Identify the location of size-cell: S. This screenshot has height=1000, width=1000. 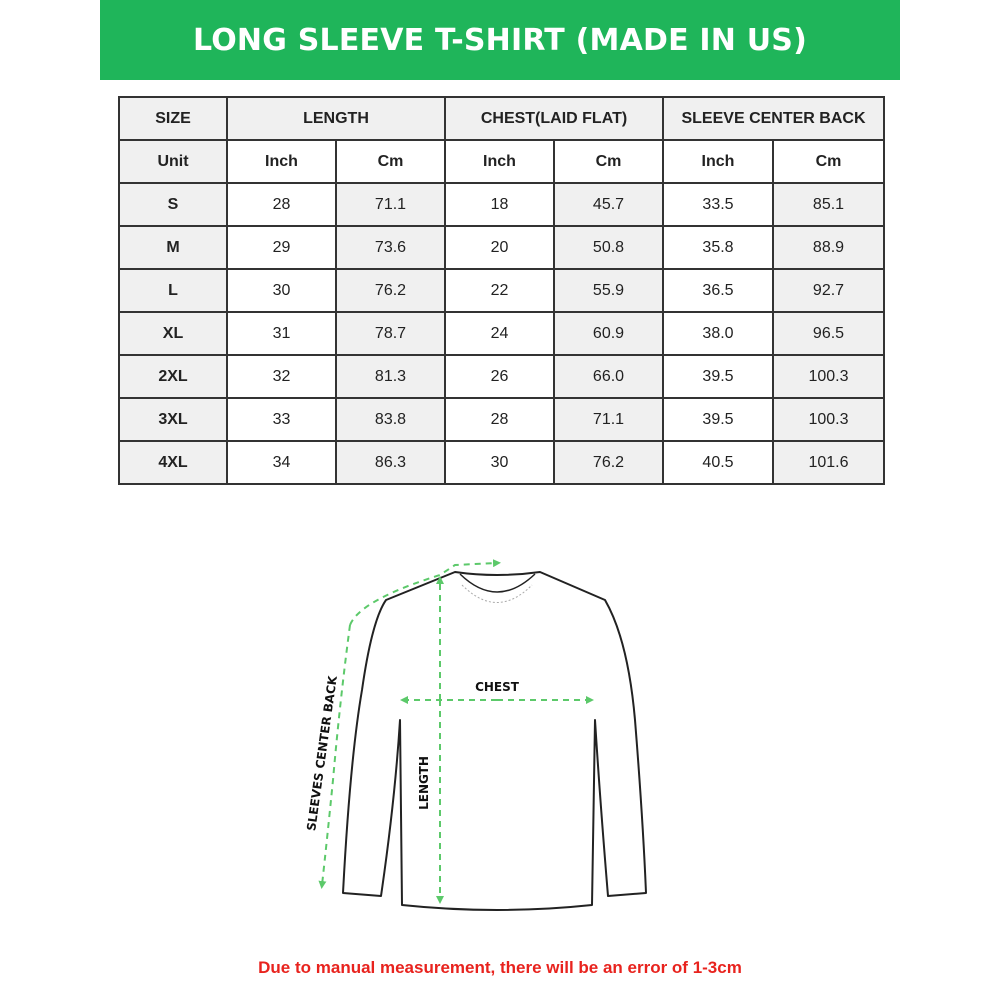
(173, 204).